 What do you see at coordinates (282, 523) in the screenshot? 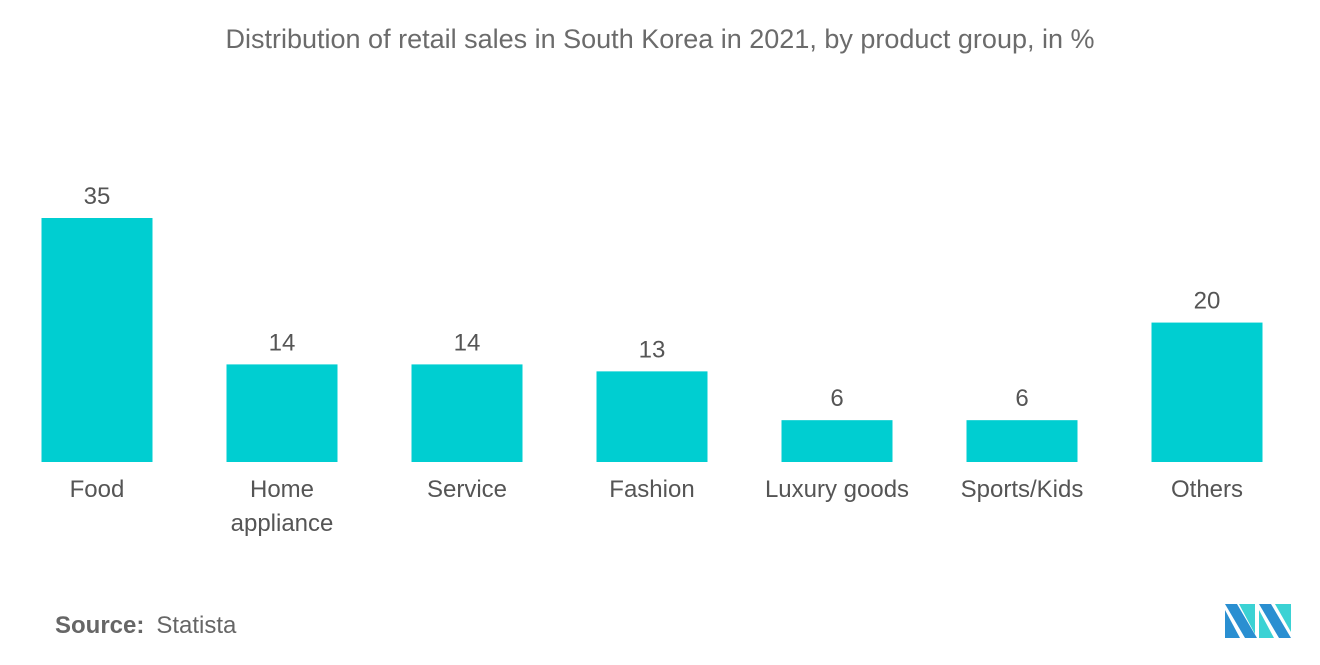
I see `category-label: appliance` at bounding box center [282, 523].